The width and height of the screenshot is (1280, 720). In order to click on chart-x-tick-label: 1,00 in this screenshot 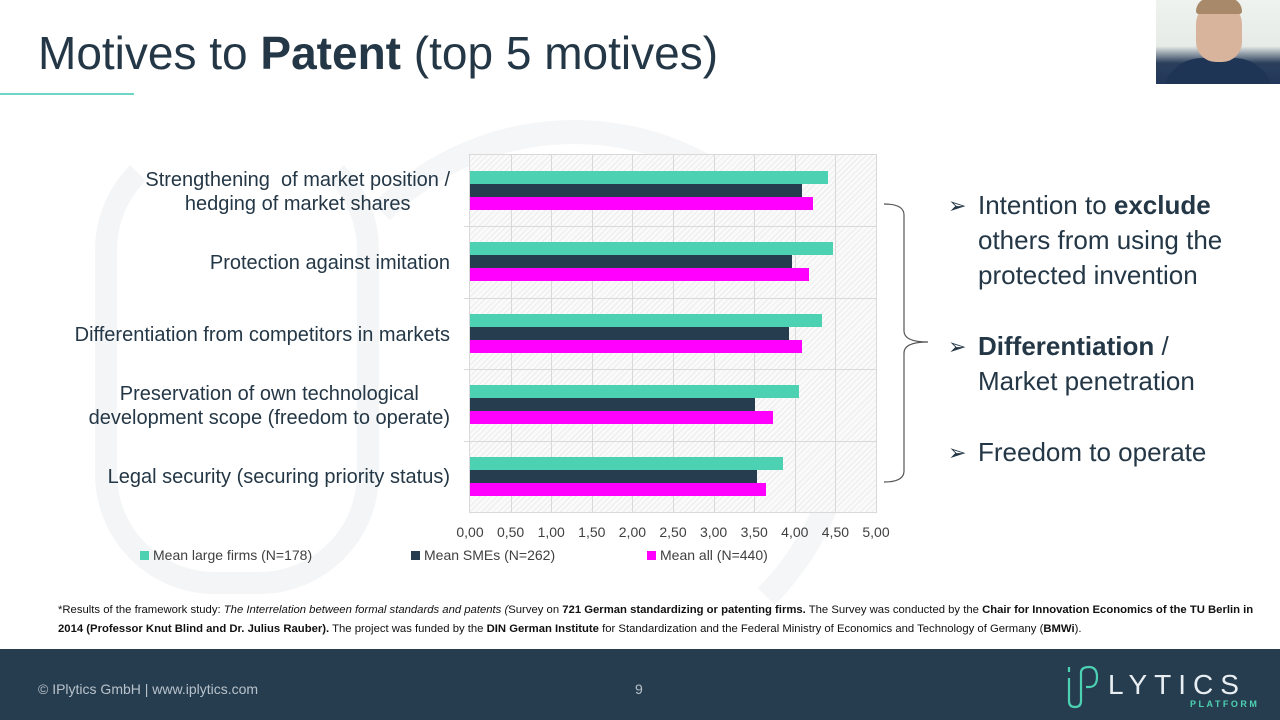, I will do `click(551, 532)`.